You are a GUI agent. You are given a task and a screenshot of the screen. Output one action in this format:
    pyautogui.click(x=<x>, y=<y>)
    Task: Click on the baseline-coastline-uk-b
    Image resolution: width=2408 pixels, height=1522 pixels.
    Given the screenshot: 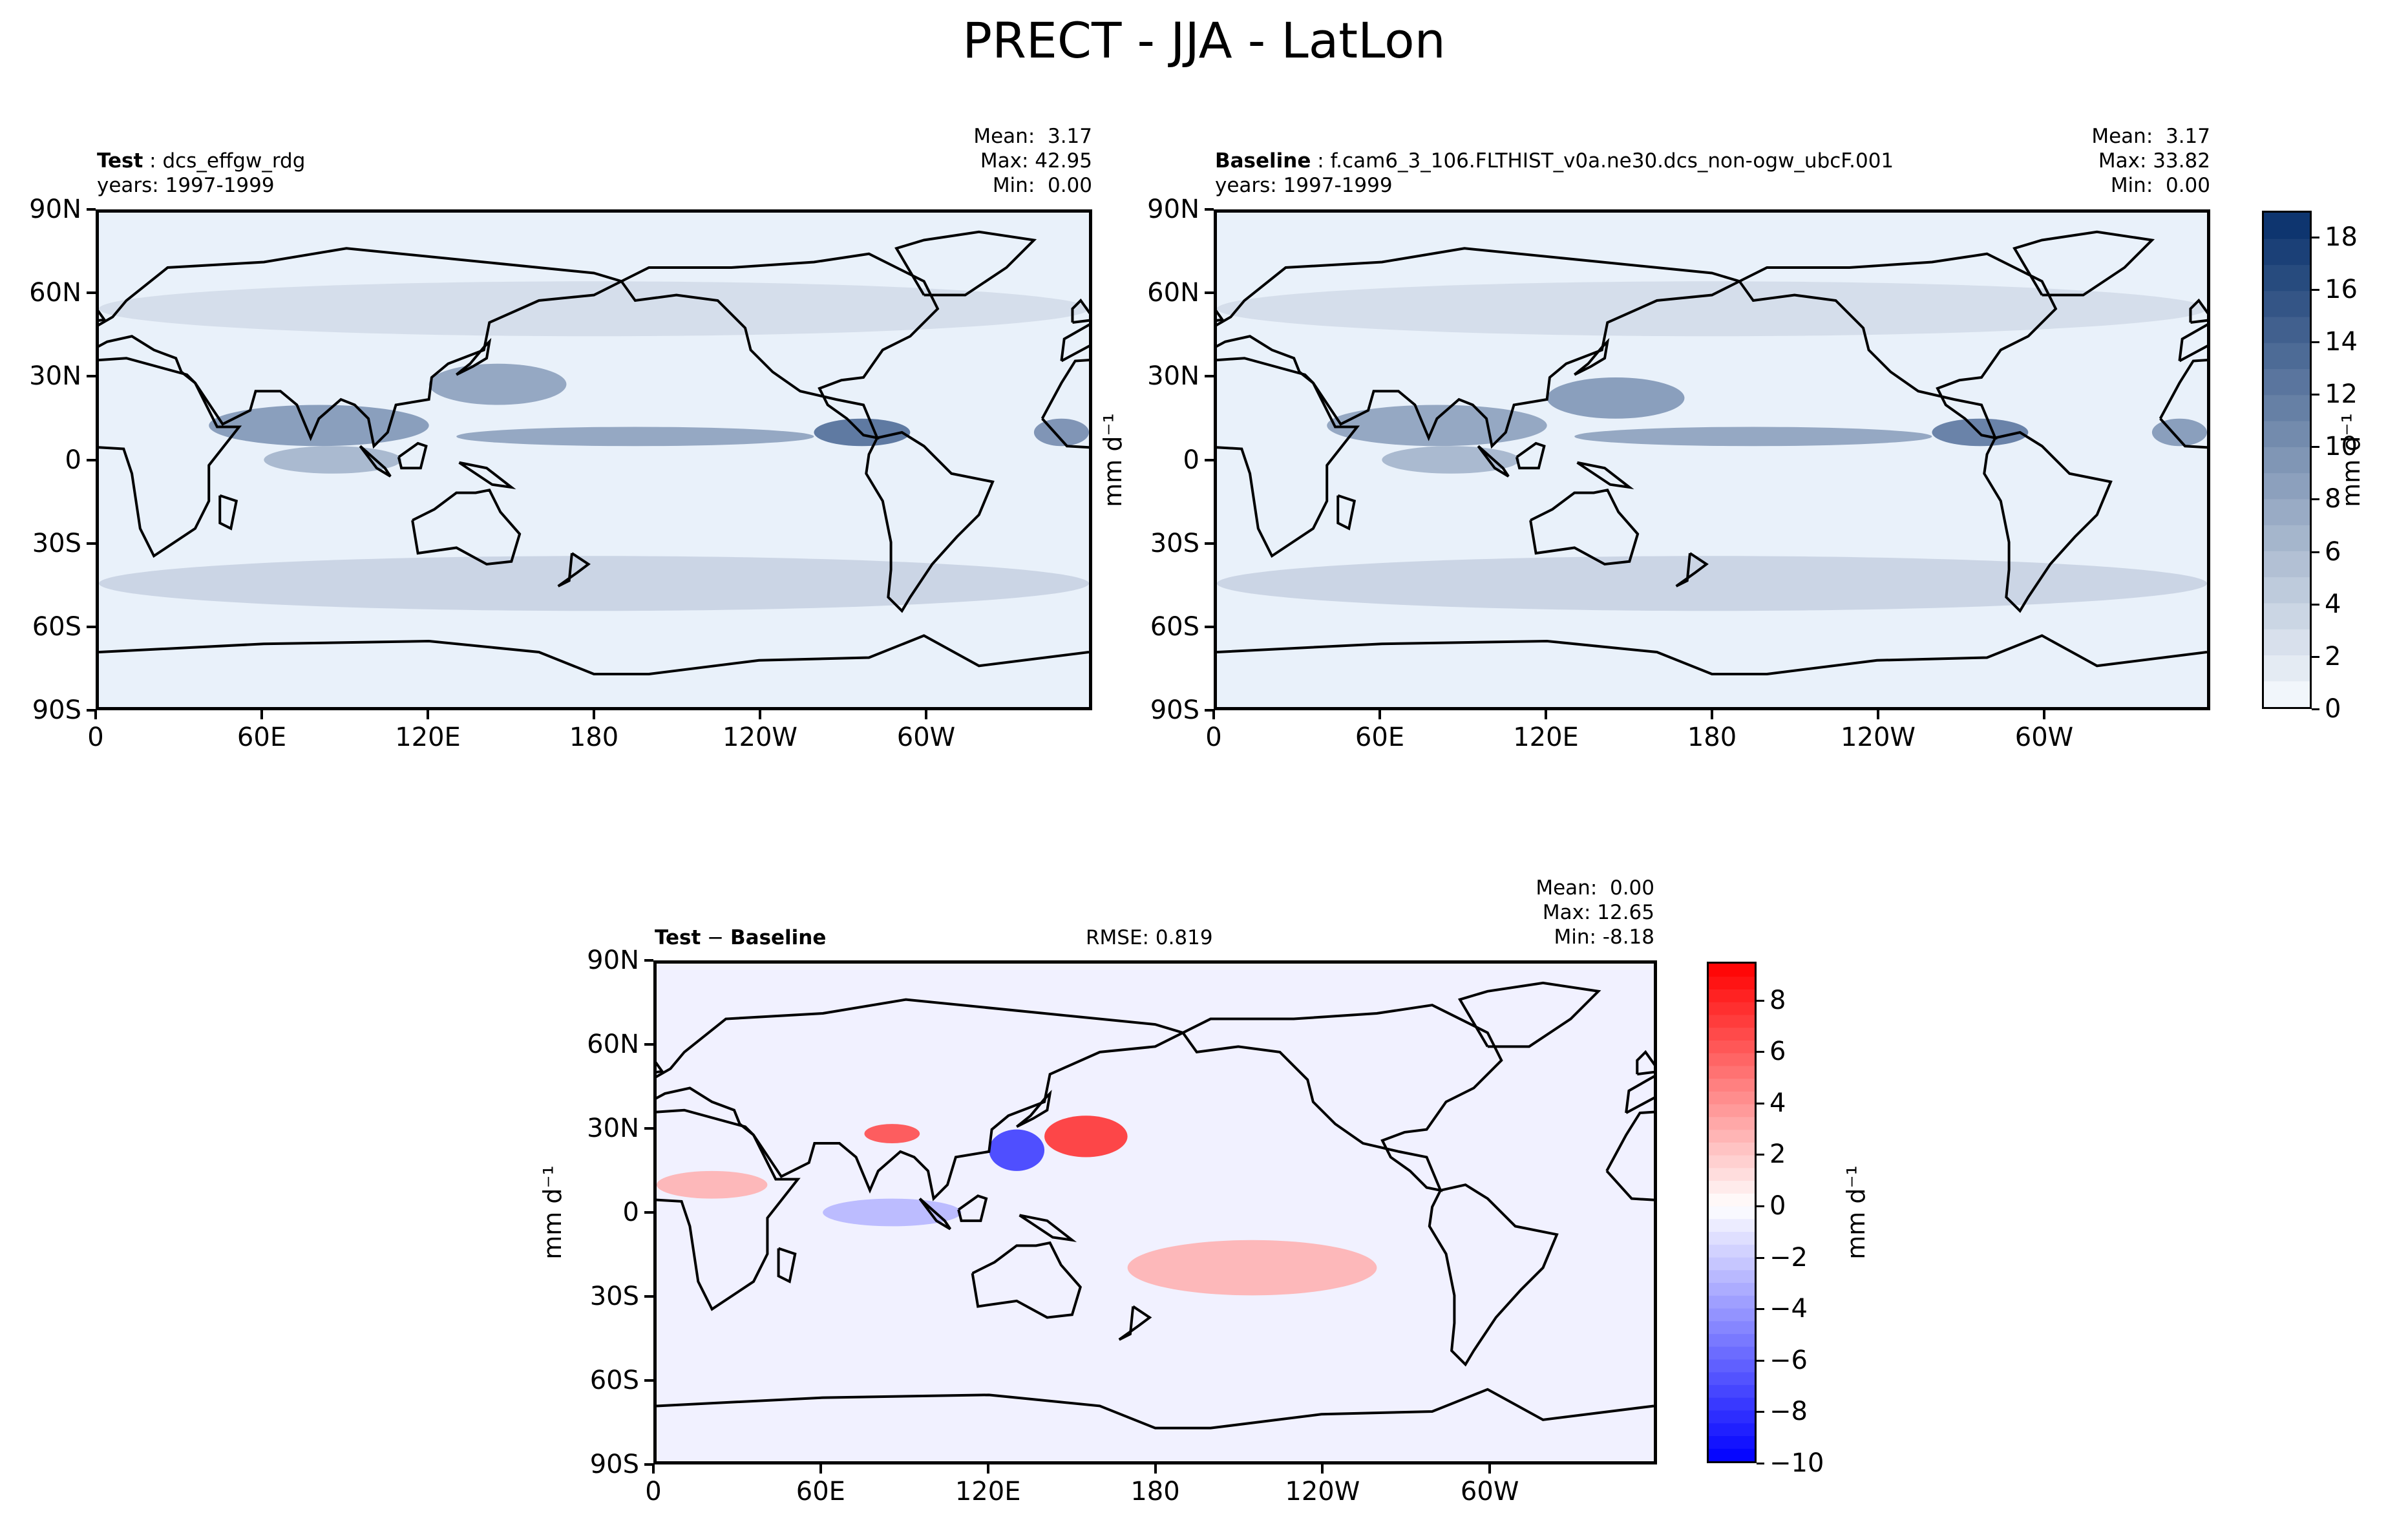 What is the action you would take?
    pyautogui.click(x=2198, y=311)
    